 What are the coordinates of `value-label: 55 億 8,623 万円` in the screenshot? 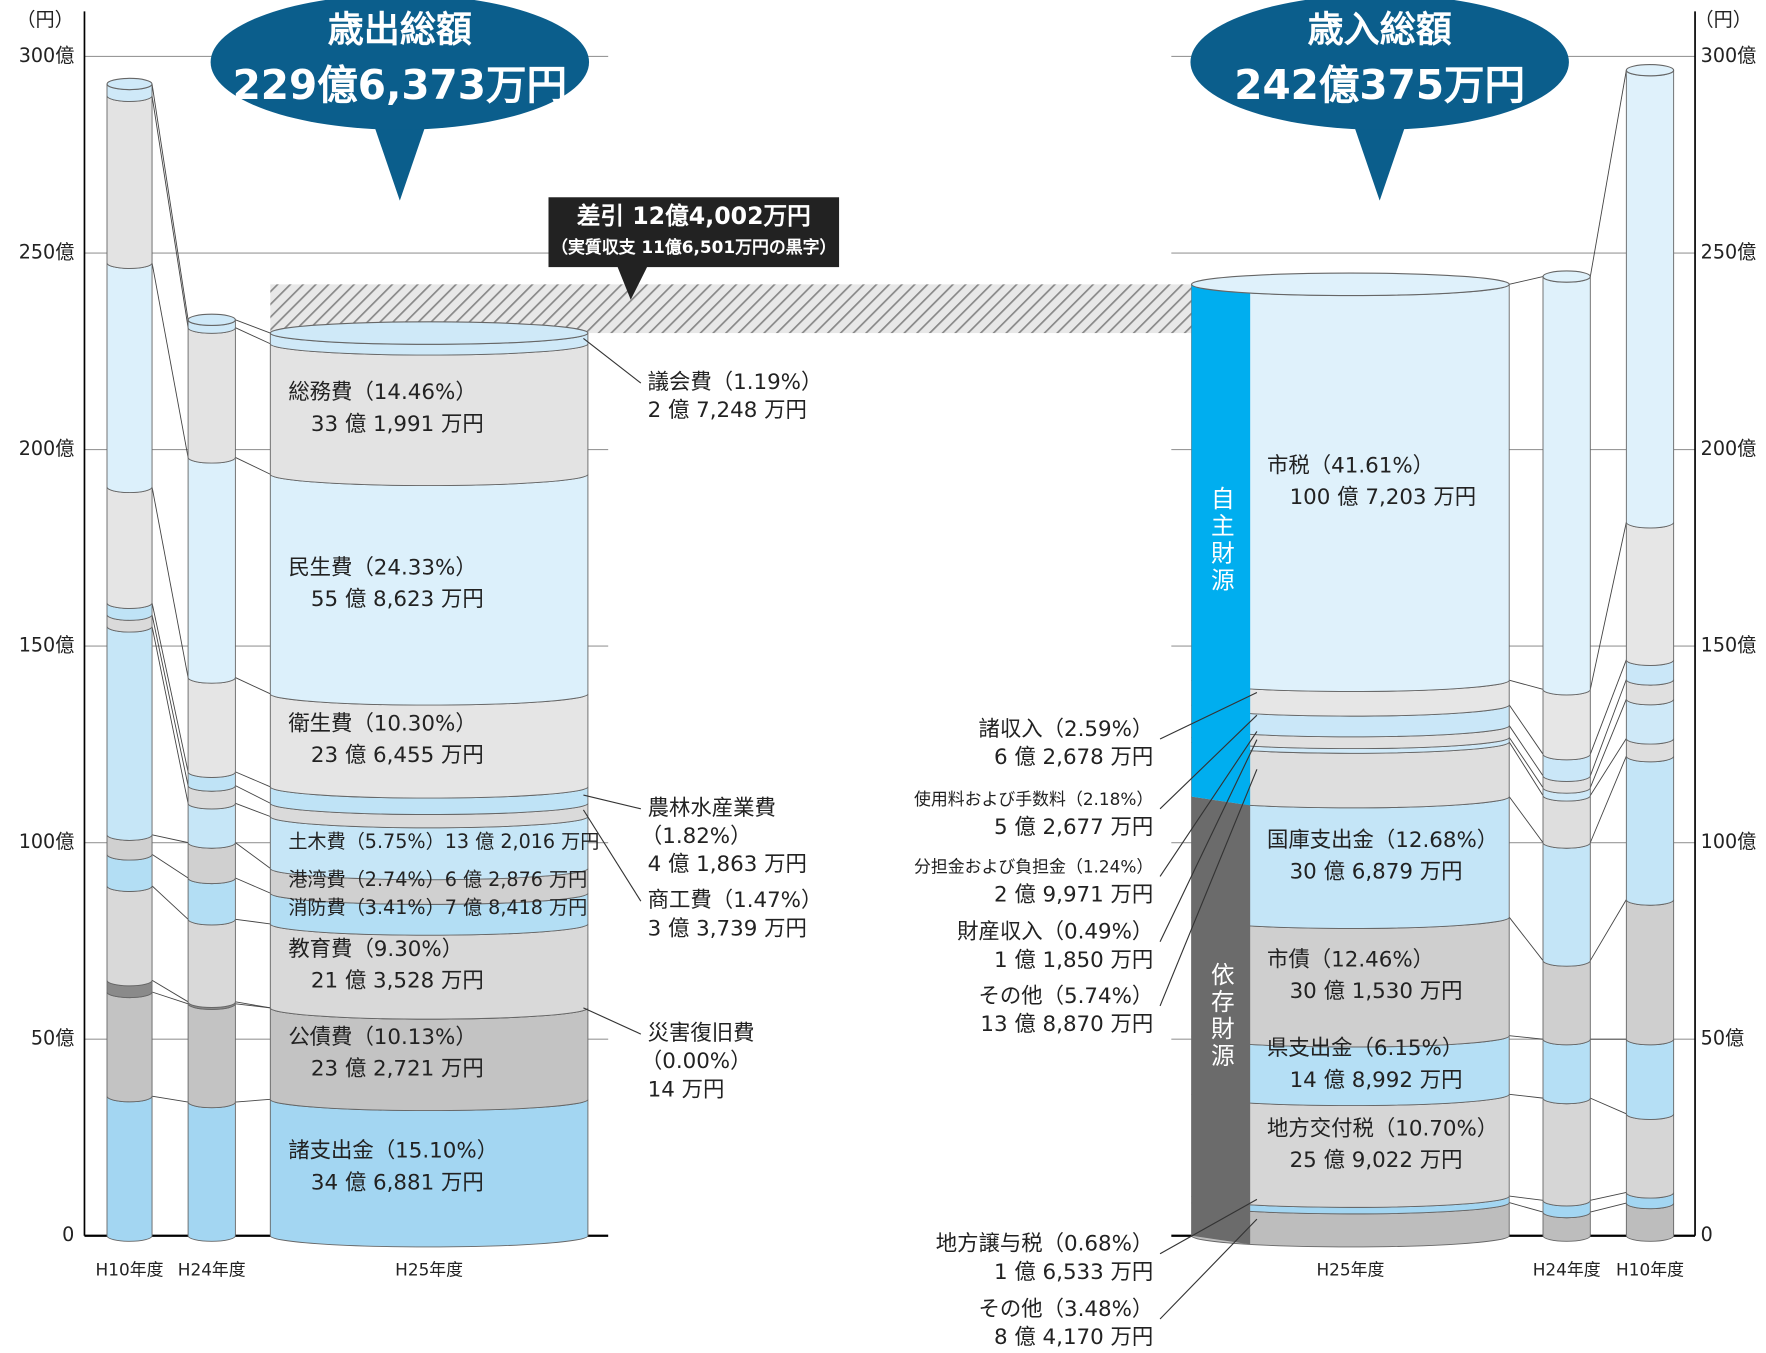 It's located at (397, 599).